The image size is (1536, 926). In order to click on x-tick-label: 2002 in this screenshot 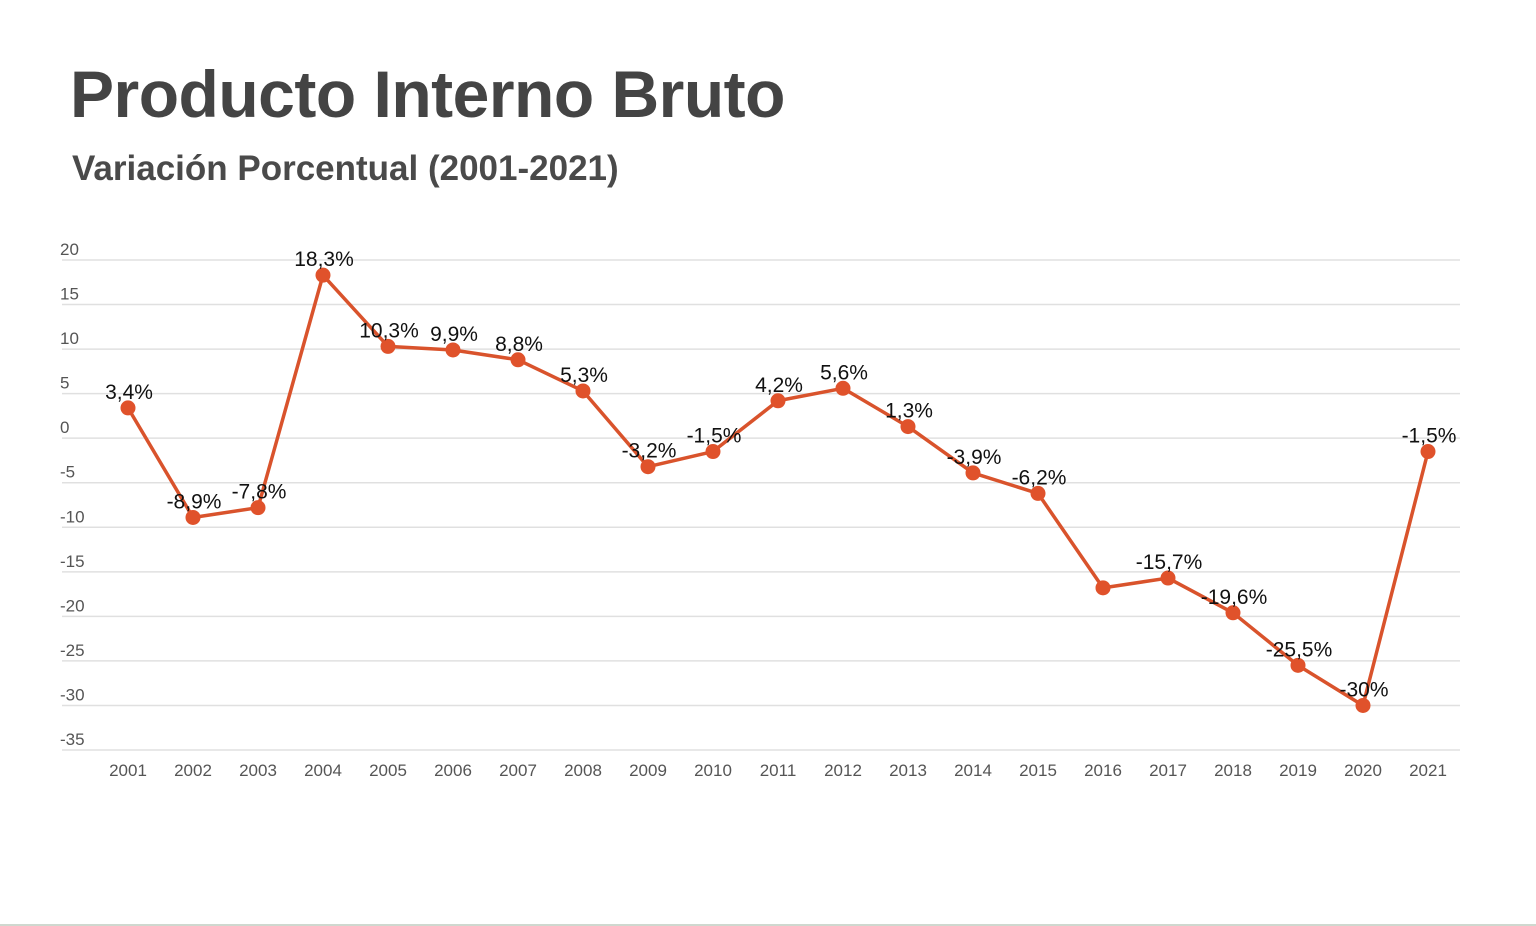, I will do `click(193, 770)`.